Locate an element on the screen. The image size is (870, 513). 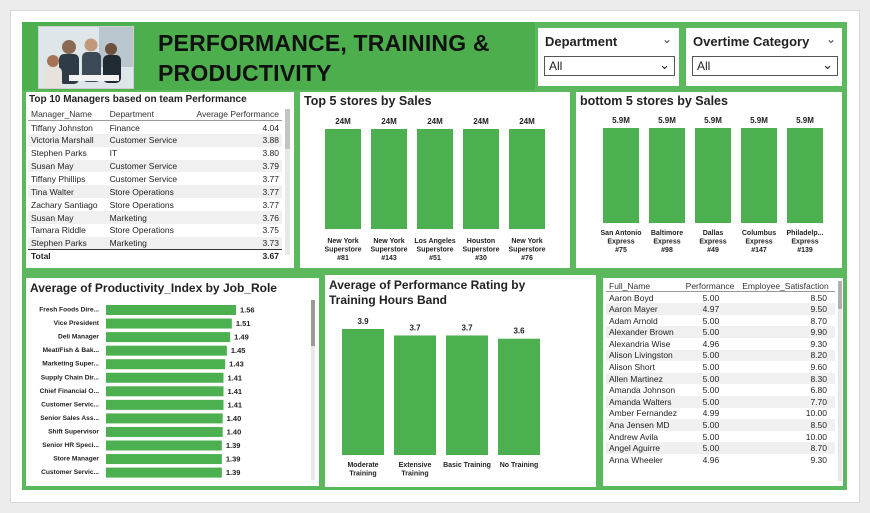
table-row: Angel Aguirre 5.00 8.70 is located at coordinates (720, 448).